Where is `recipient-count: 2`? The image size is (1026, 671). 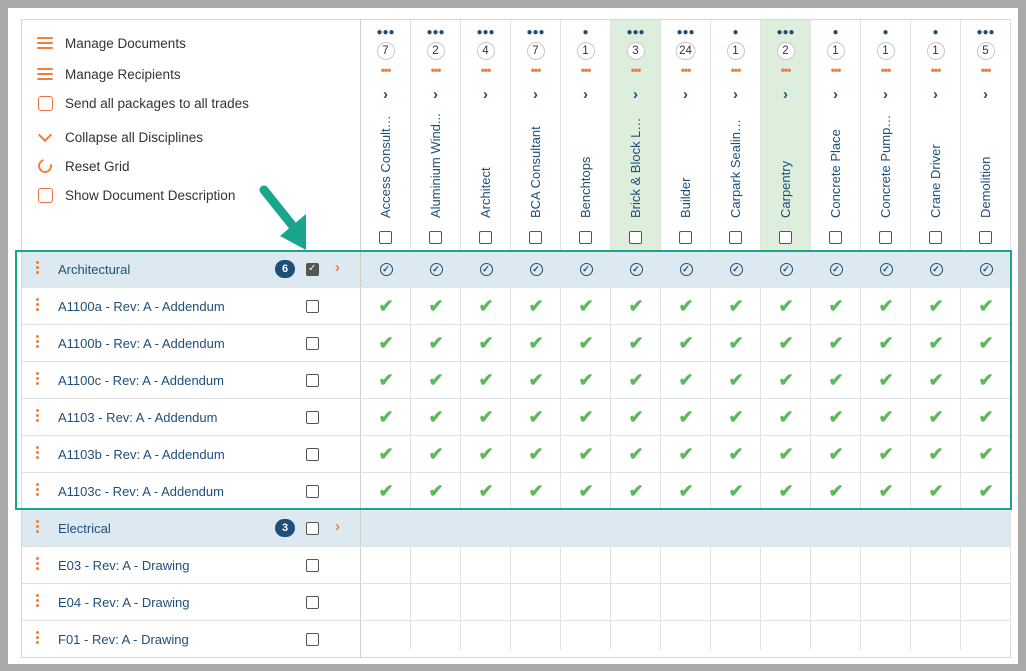
recipient-count: 2 is located at coordinates (435, 51).